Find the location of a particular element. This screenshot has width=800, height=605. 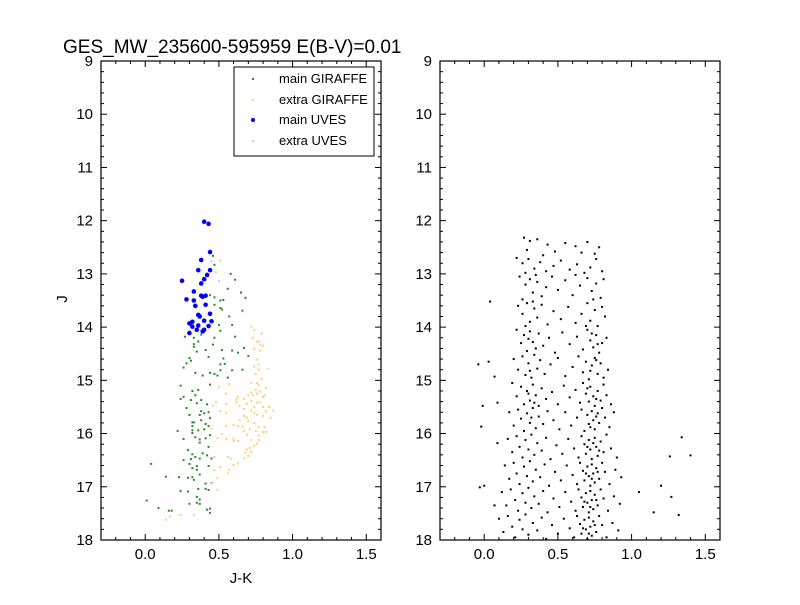

y-tick-label: 18 is located at coordinates (84, 540).